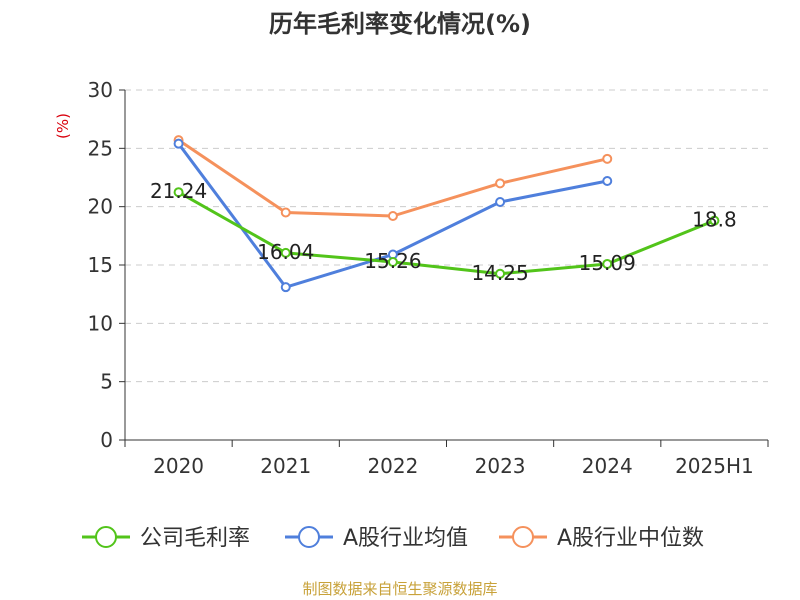 The width and height of the screenshot is (800, 600). What do you see at coordinates (607, 466) in the screenshot?
I see `x-tick-label: 2024` at bounding box center [607, 466].